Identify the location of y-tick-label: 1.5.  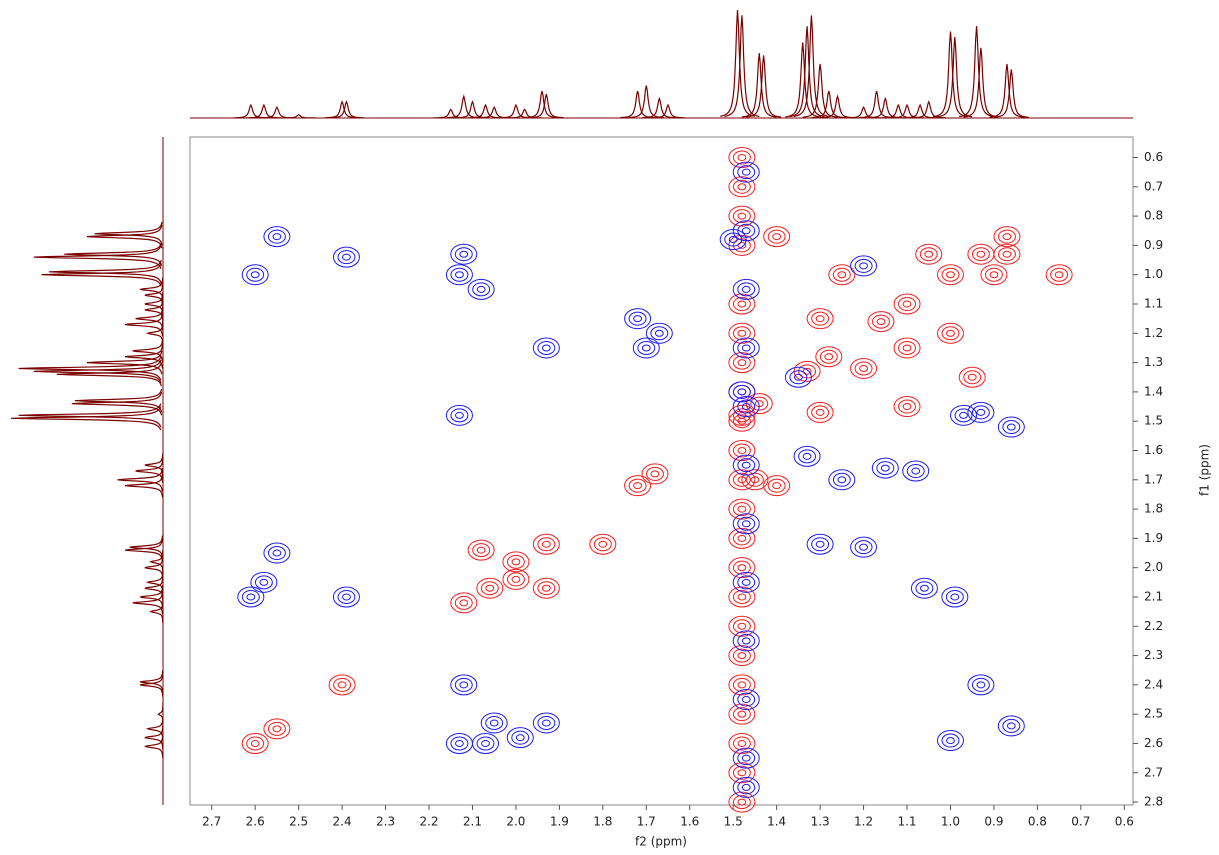
(1153, 421).